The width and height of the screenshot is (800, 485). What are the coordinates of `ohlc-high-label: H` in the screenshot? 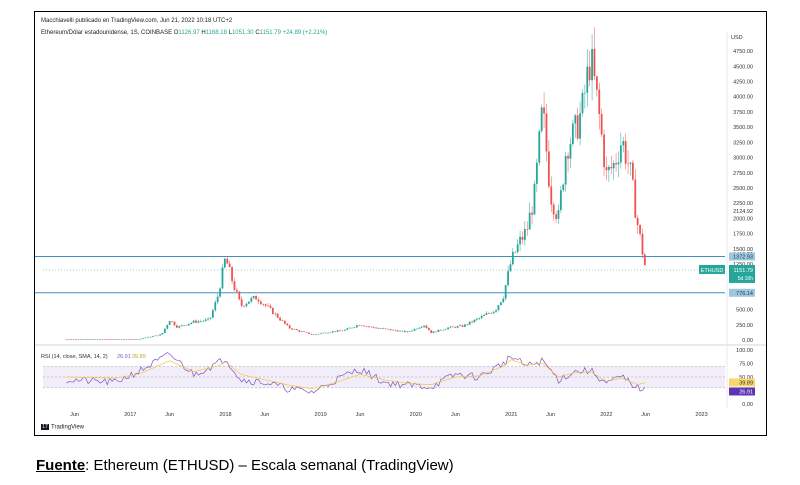 It's located at (203, 33).